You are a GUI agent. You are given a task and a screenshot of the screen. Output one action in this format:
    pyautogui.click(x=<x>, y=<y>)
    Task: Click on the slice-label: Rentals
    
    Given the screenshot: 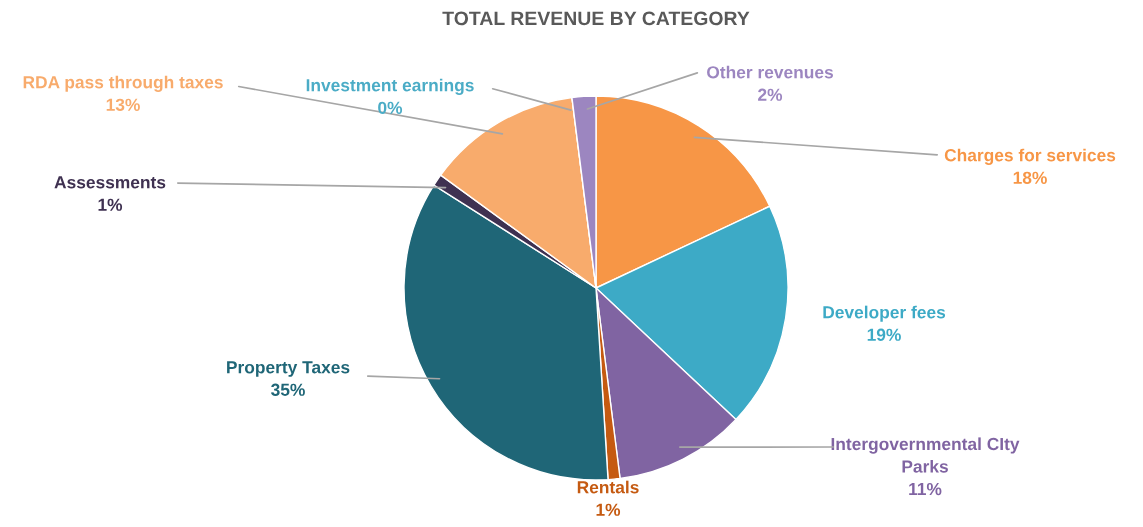 What is the action you would take?
    pyautogui.click(x=608, y=487)
    